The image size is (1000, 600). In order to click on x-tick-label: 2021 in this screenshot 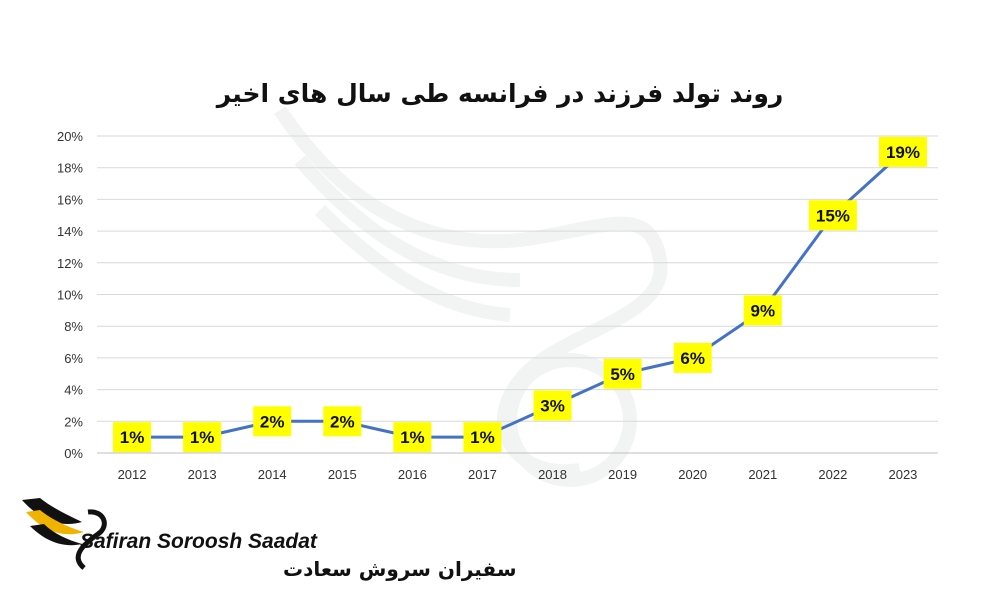, I will do `click(762, 474)`.